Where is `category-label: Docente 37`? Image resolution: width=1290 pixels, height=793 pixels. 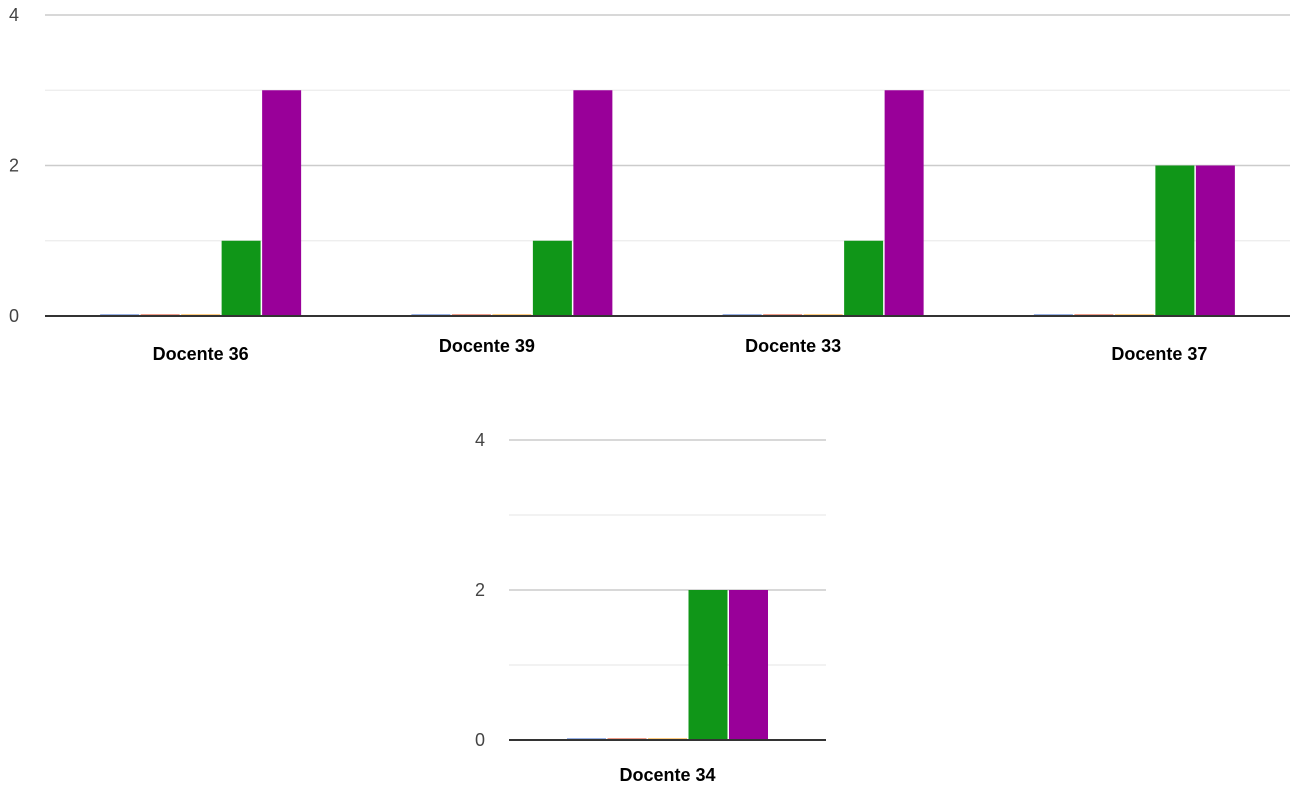
category-label: Docente 37 is located at coordinates (1159, 354).